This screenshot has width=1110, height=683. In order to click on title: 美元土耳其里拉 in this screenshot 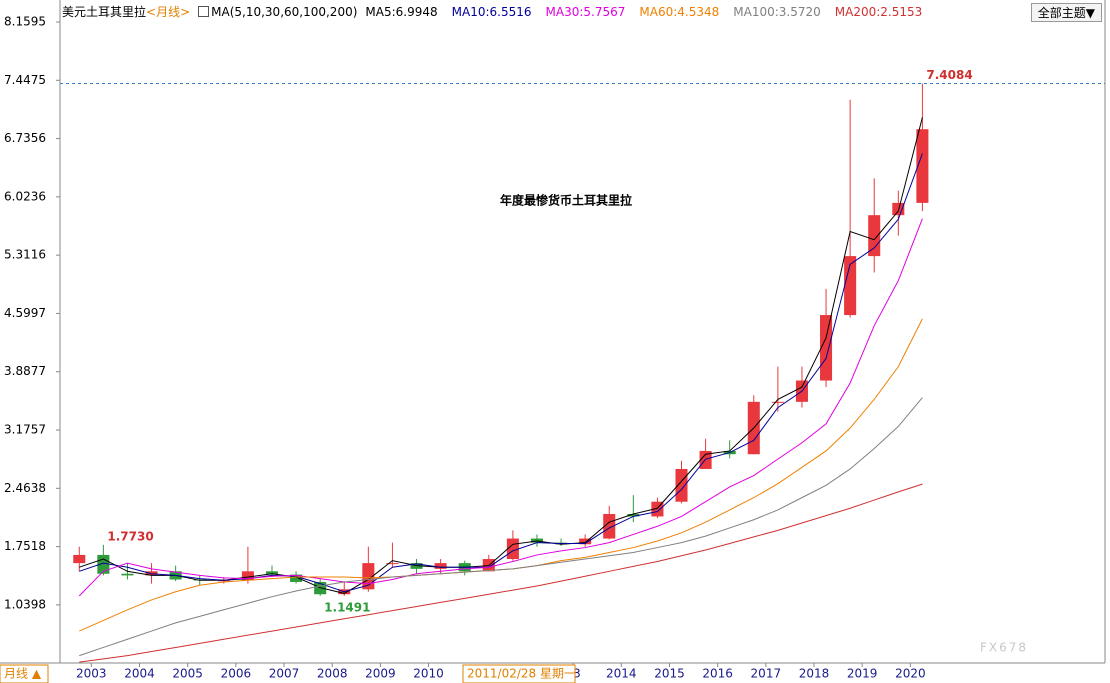, I will do `click(104, 12)`.